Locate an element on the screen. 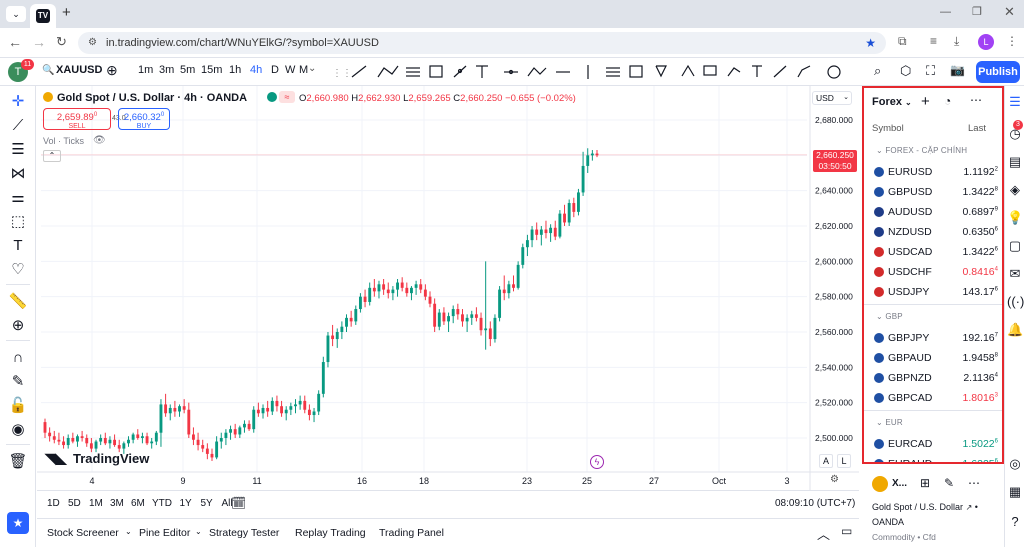  reload-icon: ↻ is located at coordinates (61, 41).